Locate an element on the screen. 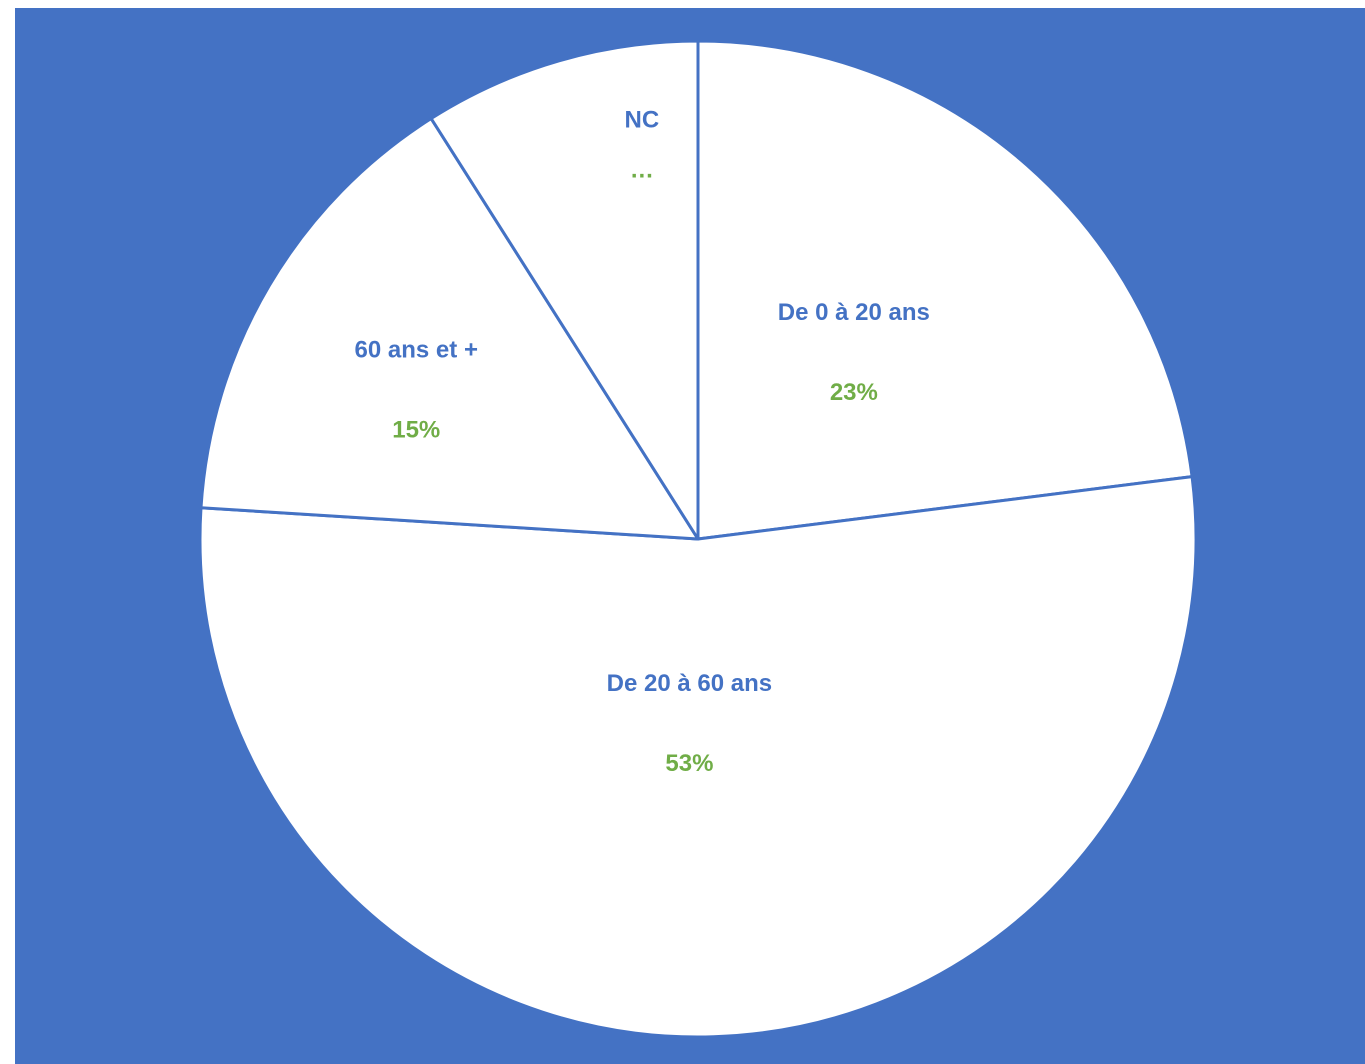 The image size is (1365, 1064). category-label-1: De 0 à 20 ans is located at coordinates (854, 312).